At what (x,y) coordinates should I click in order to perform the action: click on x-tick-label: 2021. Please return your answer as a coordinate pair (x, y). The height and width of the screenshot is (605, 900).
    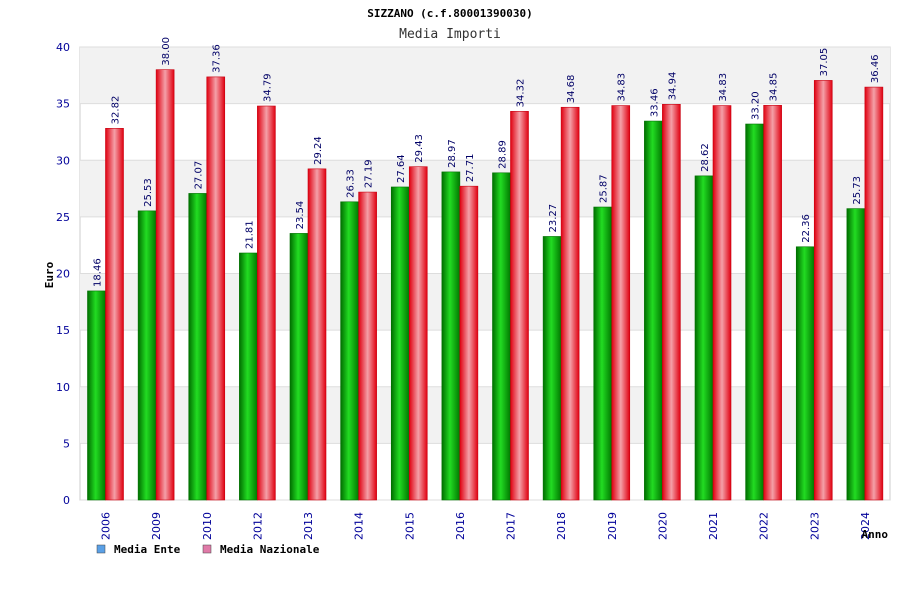
    Looking at the image, I should click on (713, 526).